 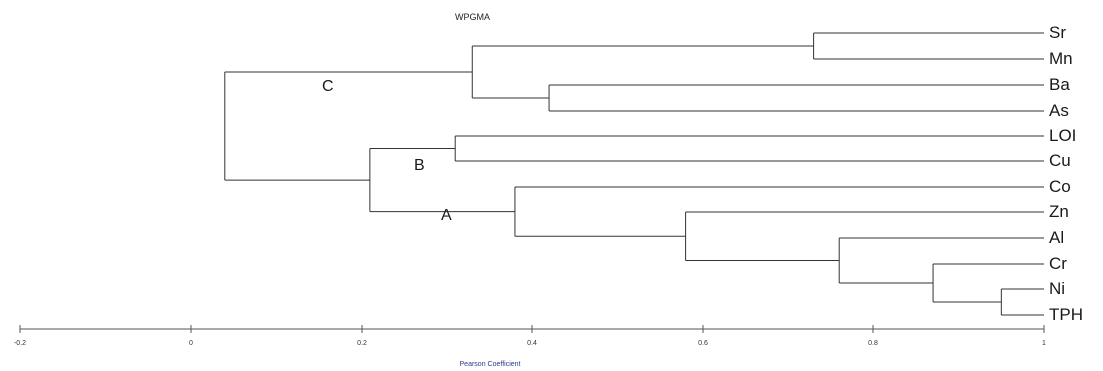 I want to click on leaf-labels: Sr Mn Ba As LOI Cu Co Zn Al Cr Ni TPH, so click(x=1066, y=173).